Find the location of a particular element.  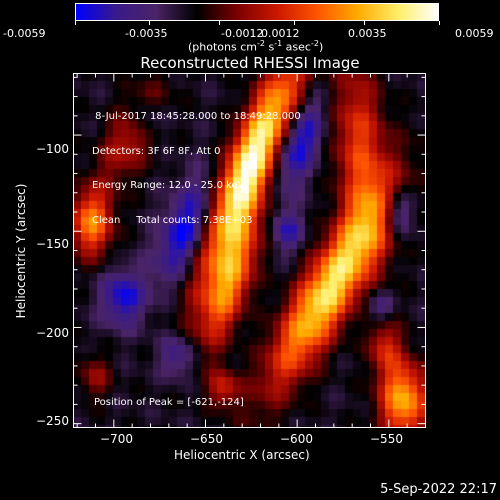

colorbar-tick-label-5: 0.0059 is located at coordinates (474, 33).